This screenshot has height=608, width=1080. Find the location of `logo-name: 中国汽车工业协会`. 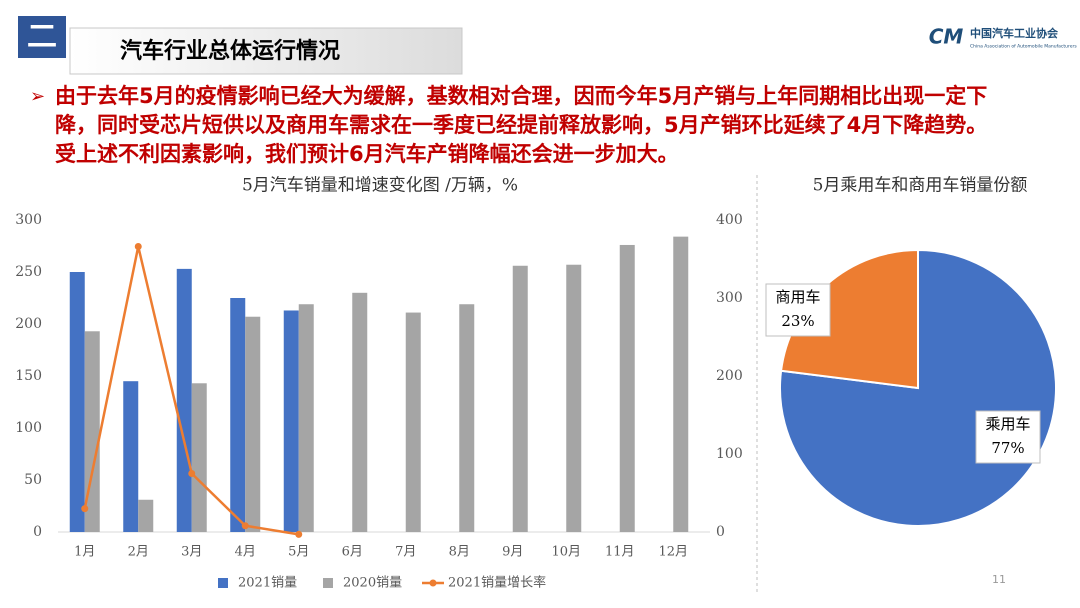

logo-name: 中国汽车工业协会 is located at coordinates (1014, 33).